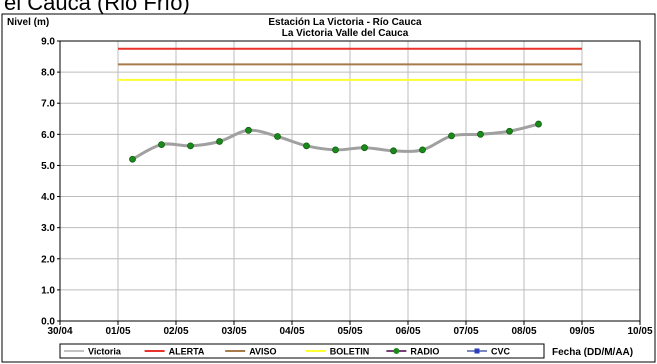  I want to click on x-tick-label: 07/05, so click(465, 331).